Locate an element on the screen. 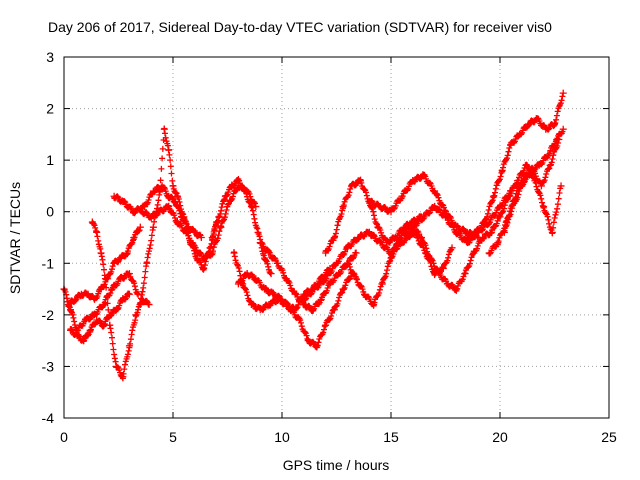  x-tick-label: 5 is located at coordinates (173, 437).